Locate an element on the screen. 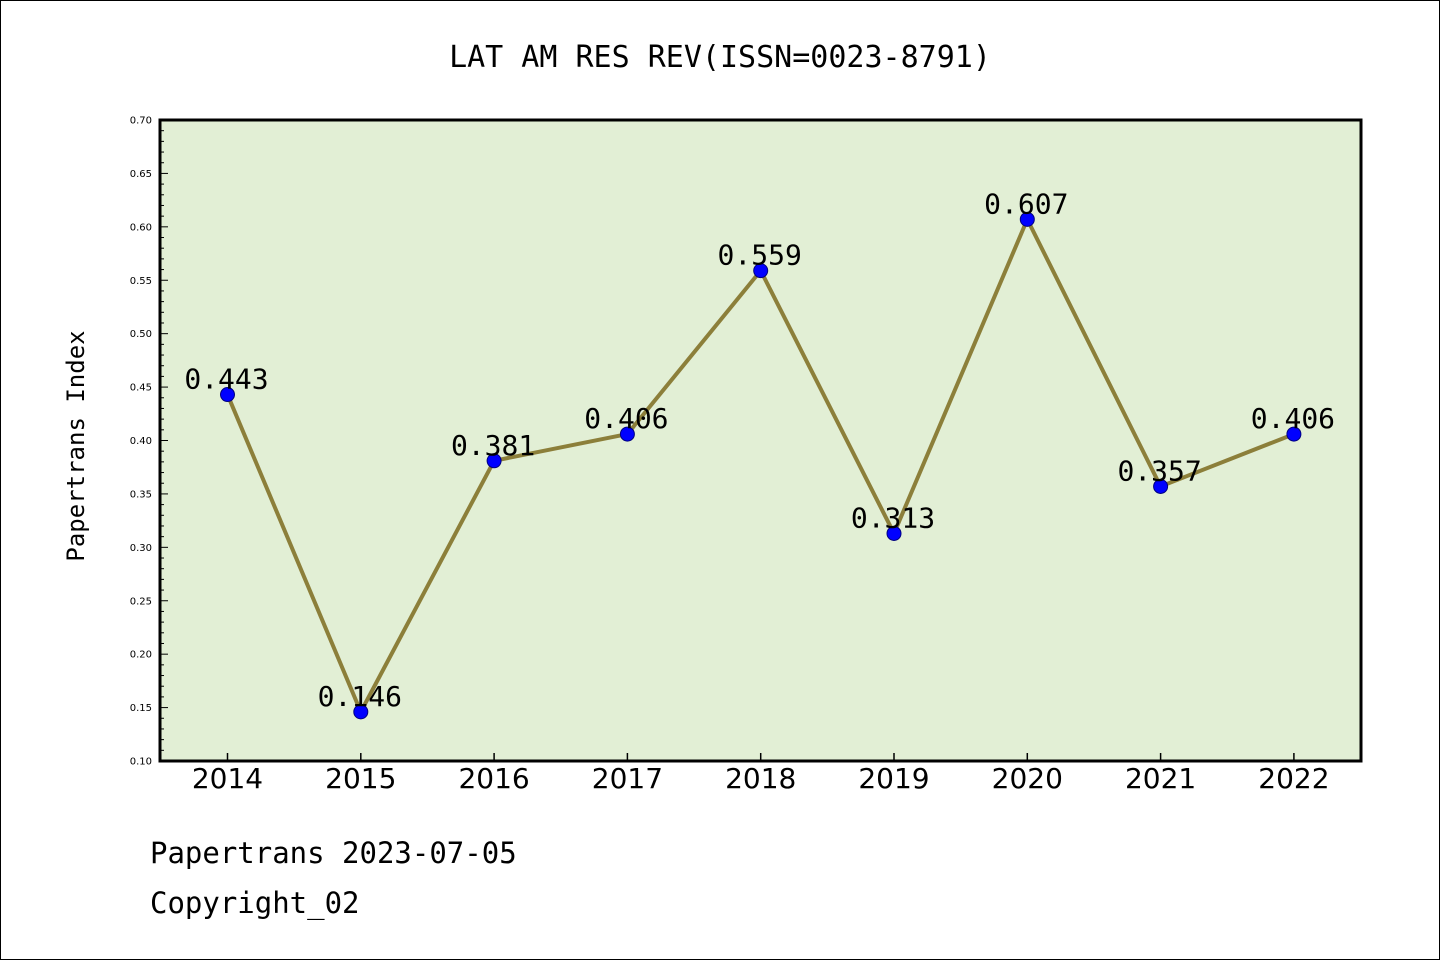 The image size is (1440, 960). y-tick-label: 0.60 is located at coordinates (141, 227).